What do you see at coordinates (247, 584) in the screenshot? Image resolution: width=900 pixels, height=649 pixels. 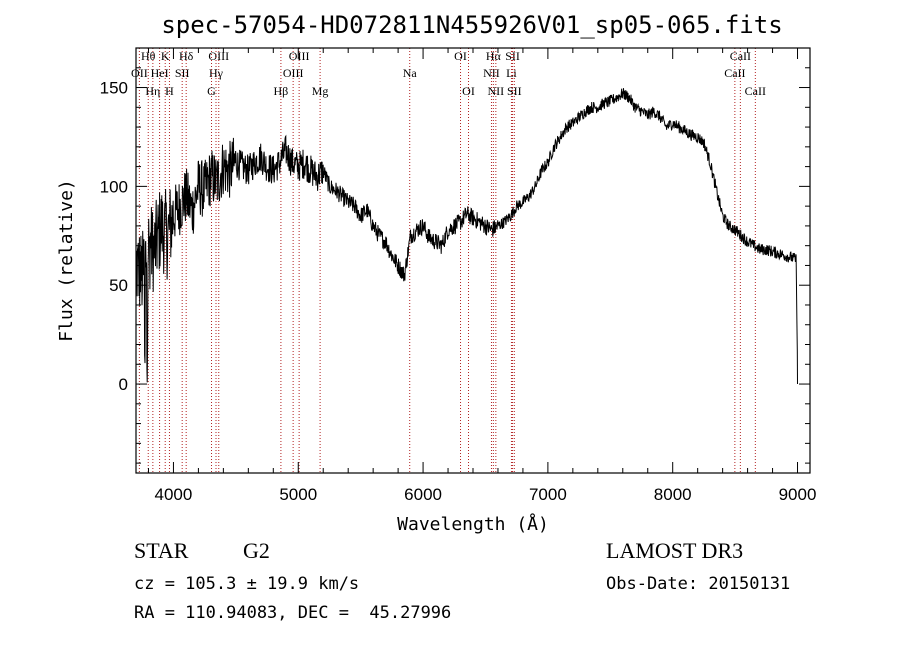 I see `redshift-velocity: cz = 105.3 ± 19.9 km/s` at bounding box center [247, 584].